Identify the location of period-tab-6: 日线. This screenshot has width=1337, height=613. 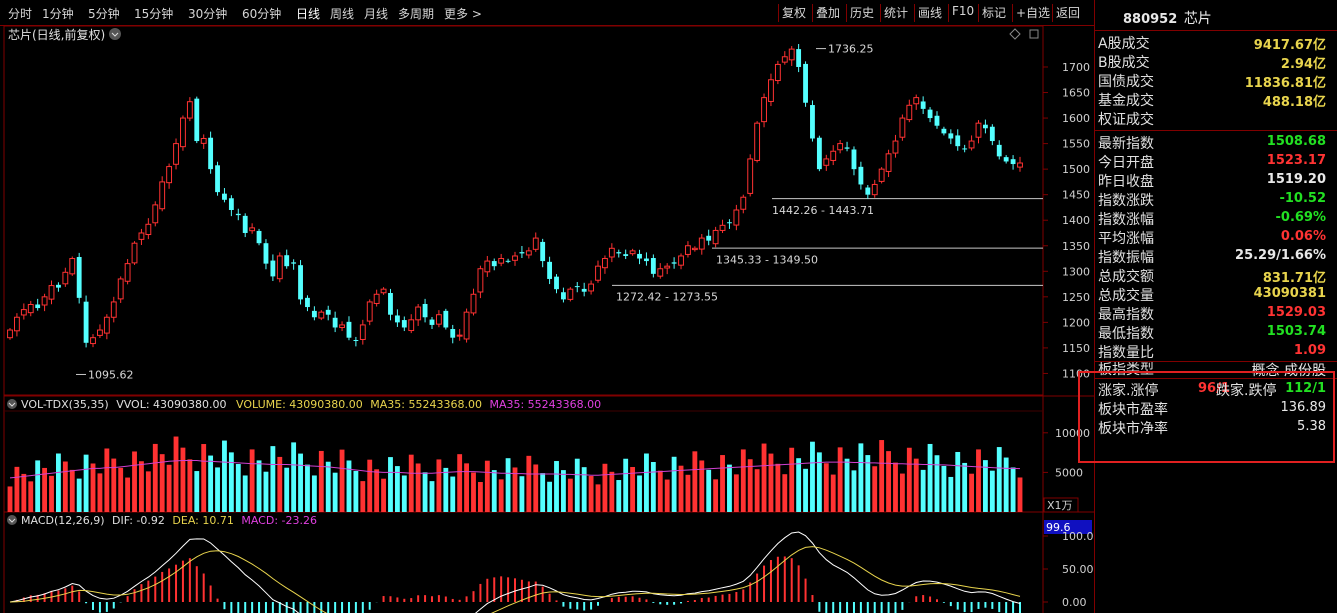
(308, 14).